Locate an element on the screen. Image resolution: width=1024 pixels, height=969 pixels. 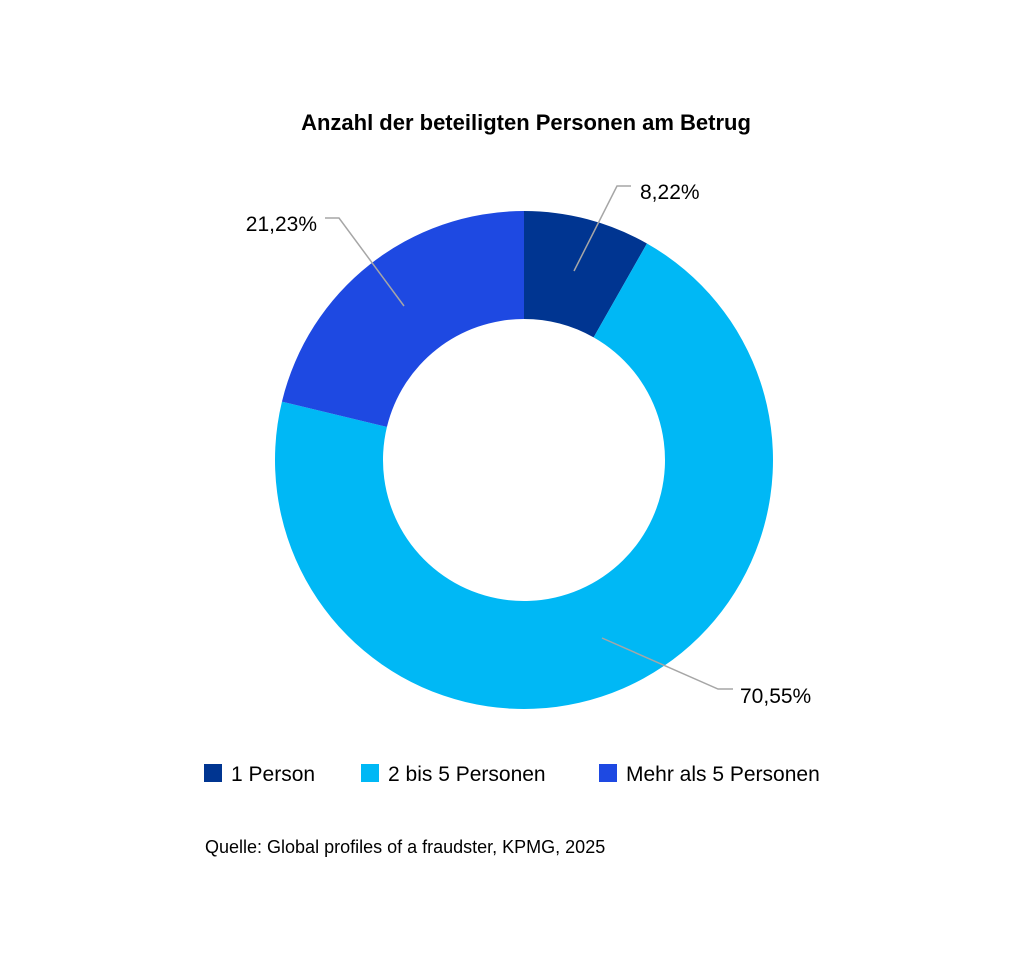
data-label-mehr-als-5-personen: 21,23% is located at coordinates (281, 224).